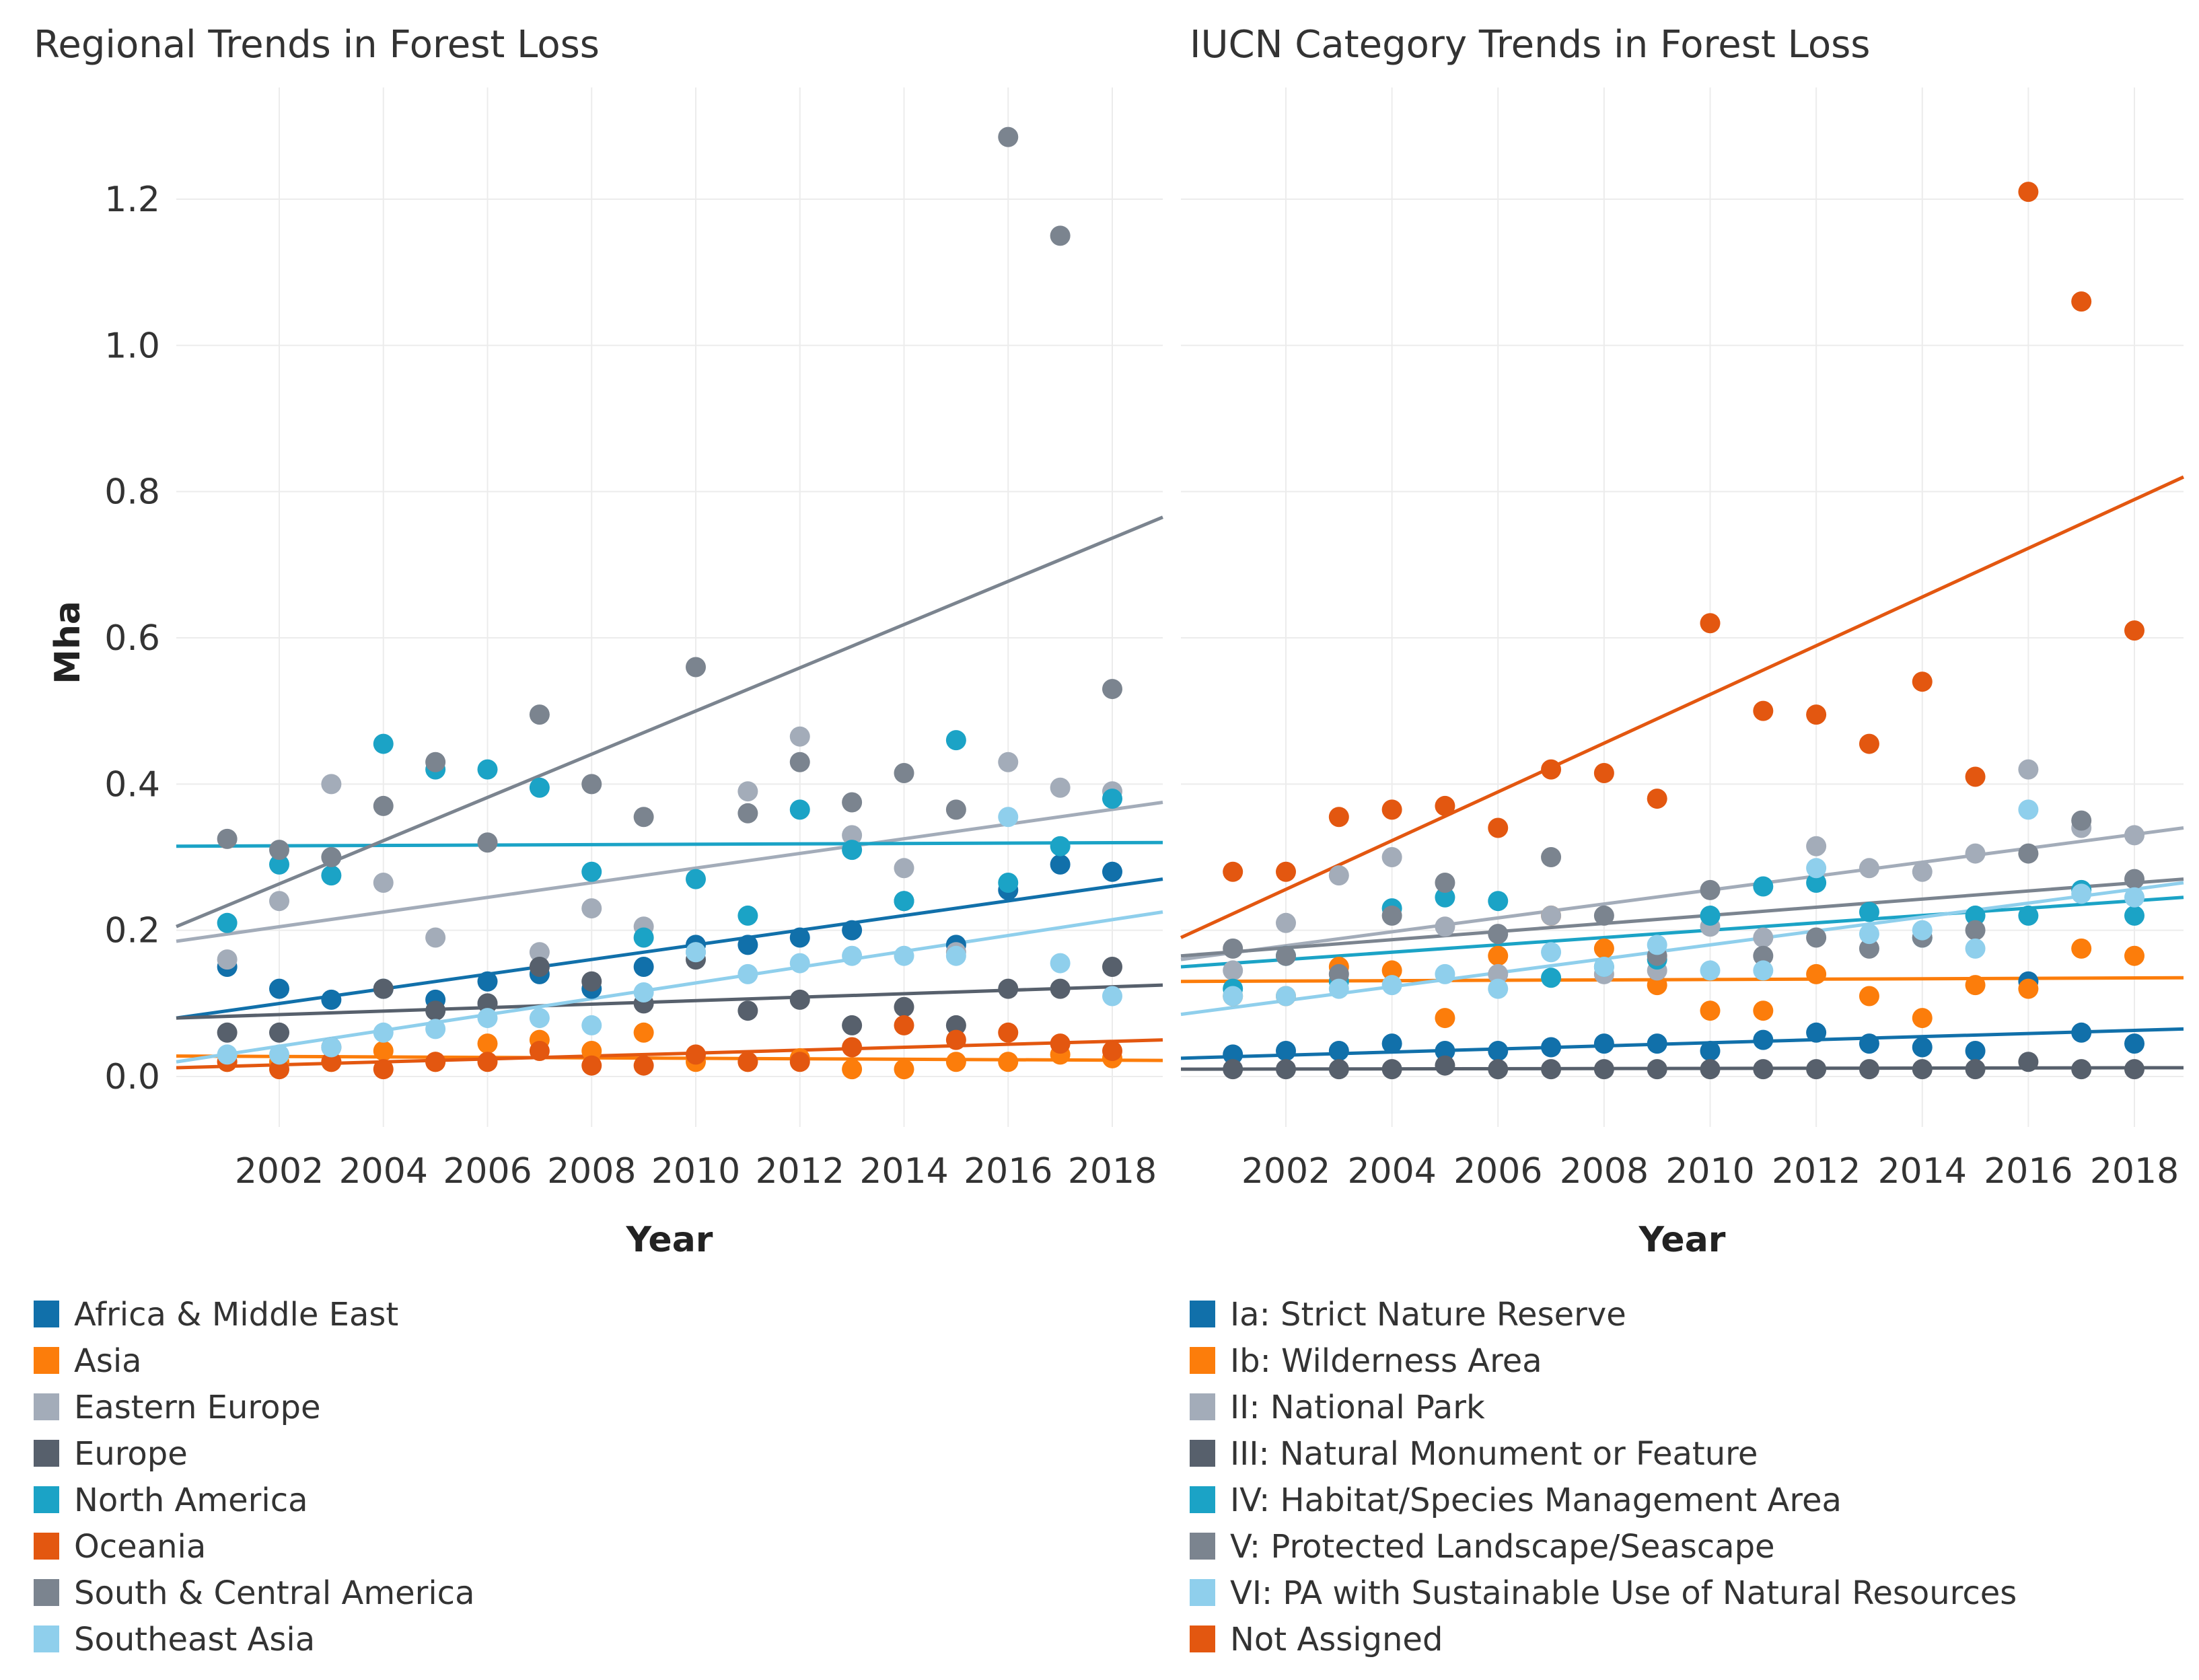 The image size is (2199, 1680). What do you see at coordinates (1497, 1172) in the screenshot?
I see `iucn-x-tick-label: 2006` at bounding box center [1497, 1172].